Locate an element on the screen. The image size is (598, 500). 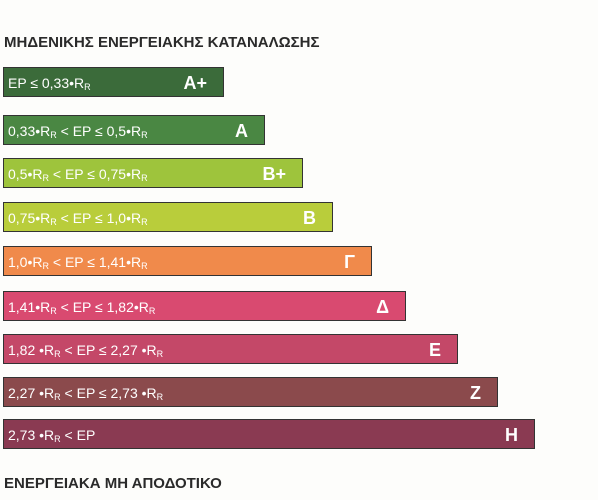
range-text: 0,5•RR < EP ≤ 0,75•RR is located at coordinates (78, 174).